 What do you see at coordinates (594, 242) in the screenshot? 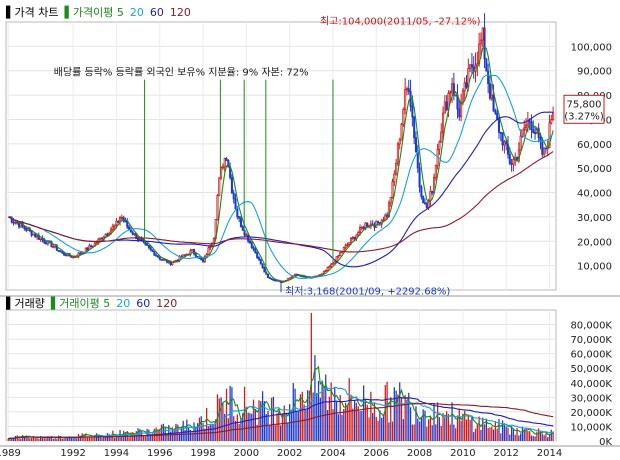
I see `price-y-tick-label: 20,000` at bounding box center [594, 242].